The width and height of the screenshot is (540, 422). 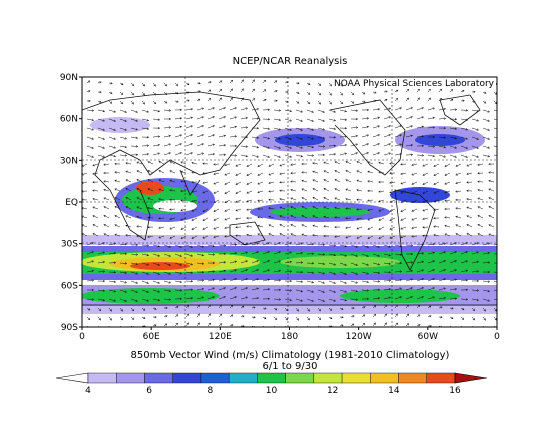 I want to click on credit-bg, so click(x=423, y=83).